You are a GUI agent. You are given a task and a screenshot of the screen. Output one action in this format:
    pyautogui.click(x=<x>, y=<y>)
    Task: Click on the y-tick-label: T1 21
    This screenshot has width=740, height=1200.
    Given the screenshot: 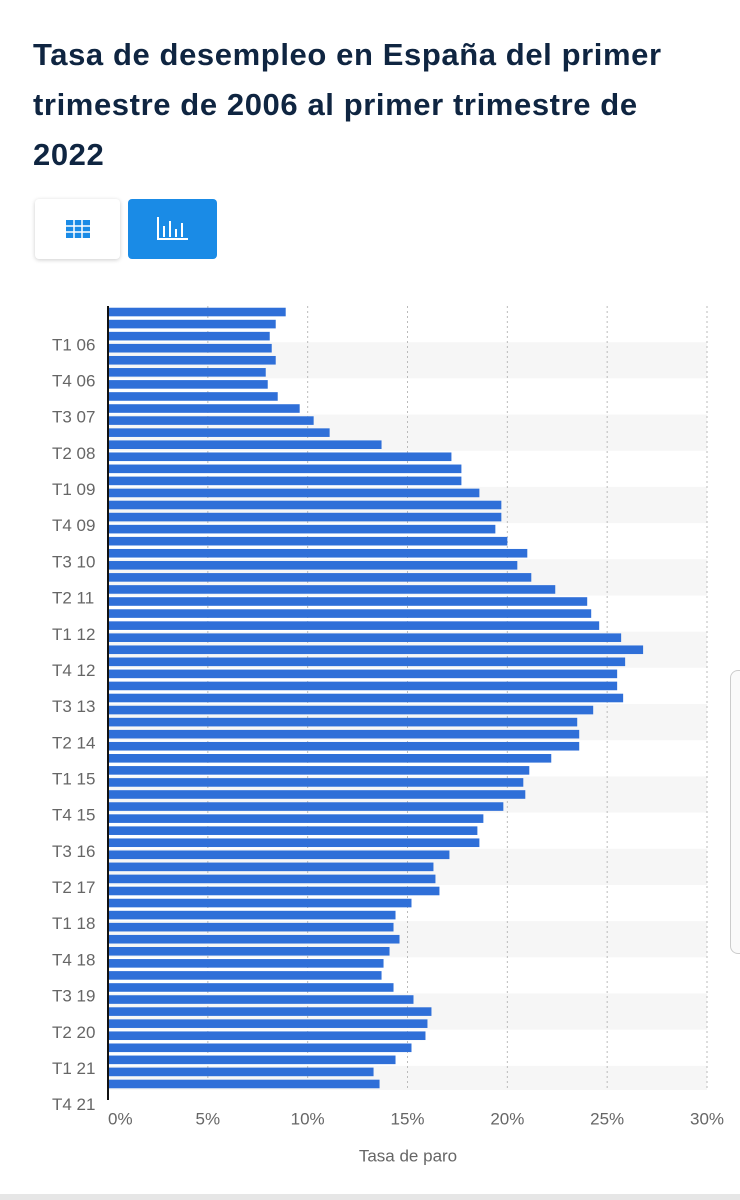 What is the action you would take?
    pyautogui.click(x=73, y=1068)
    